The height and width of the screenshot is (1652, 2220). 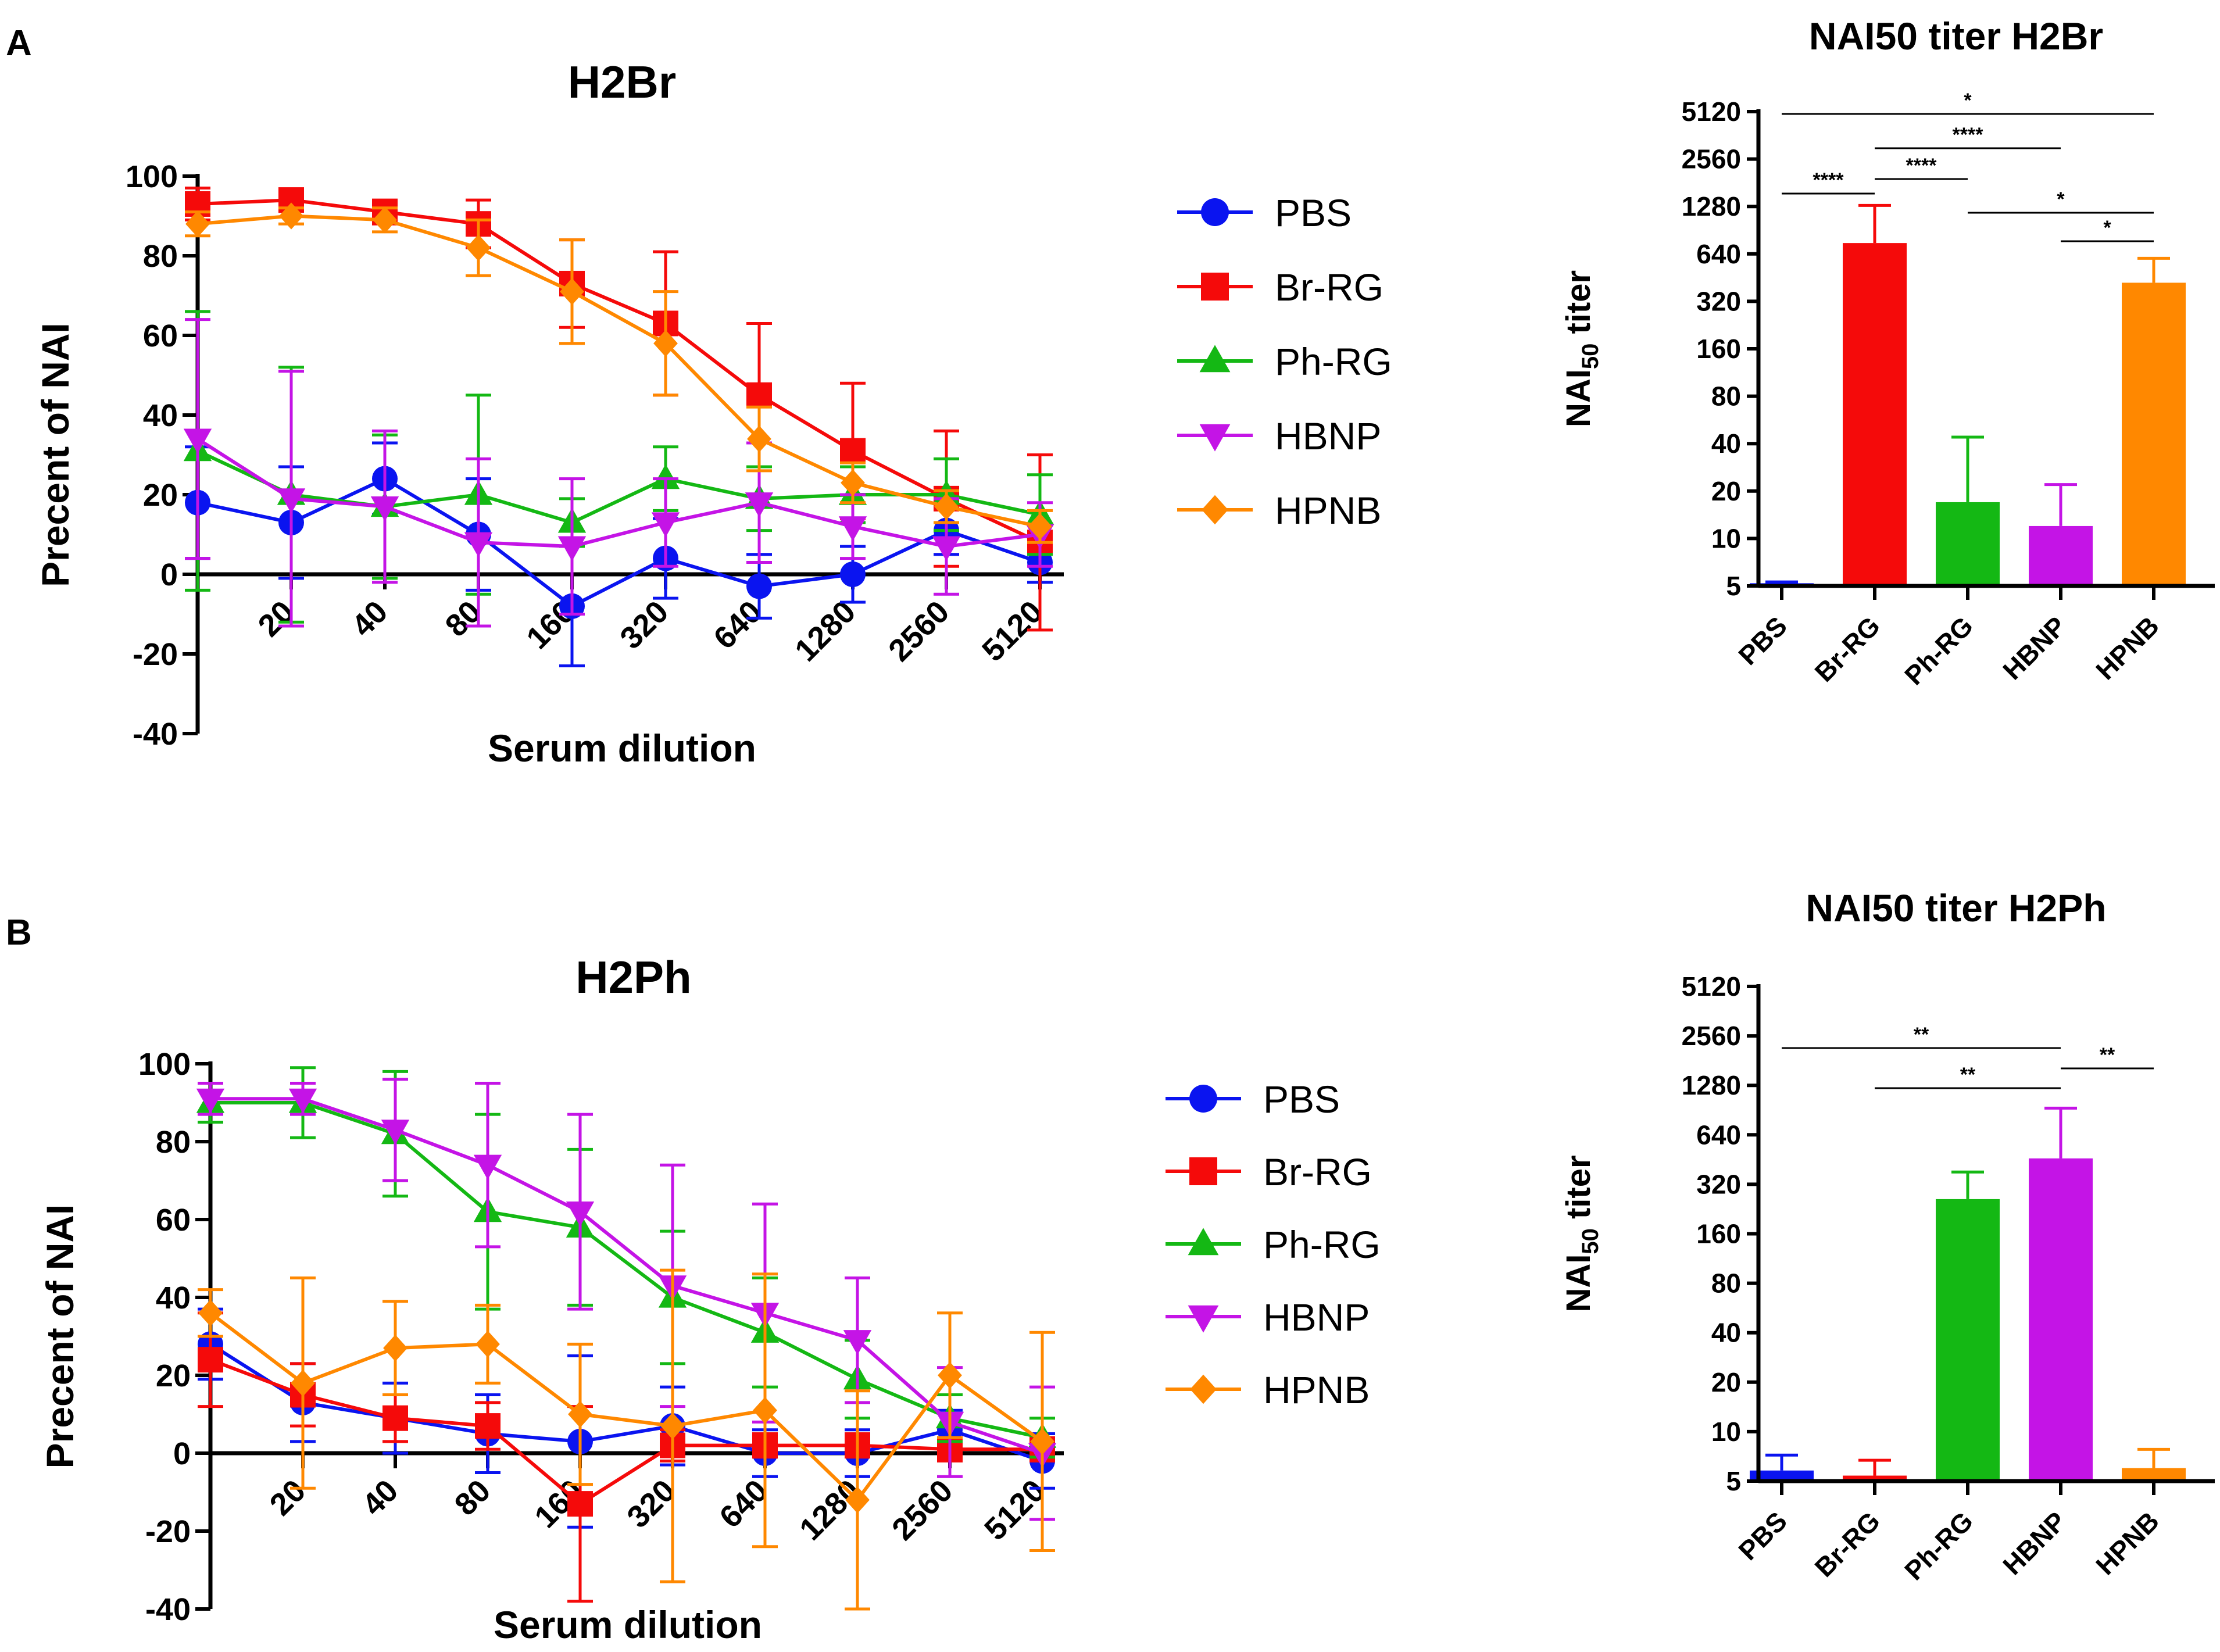 I want to click on bar-hbnp, so click(x=2061, y=1319).